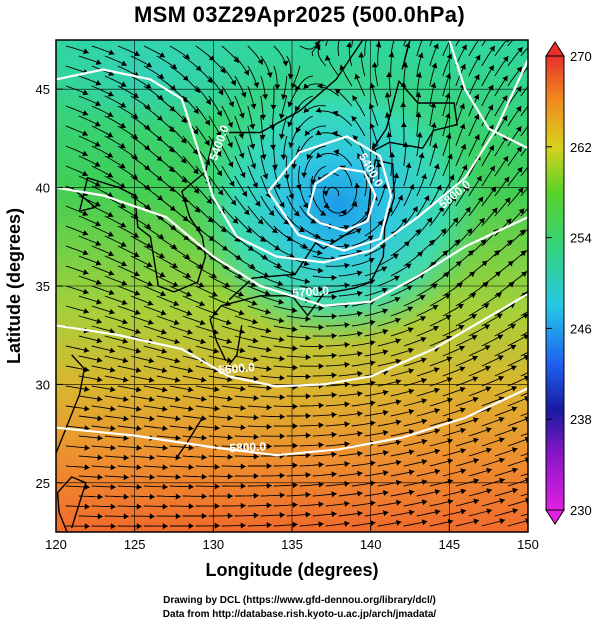 This screenshot has height=625, width=599. I want to click on y-tick-label: 35, so click(43, 286).